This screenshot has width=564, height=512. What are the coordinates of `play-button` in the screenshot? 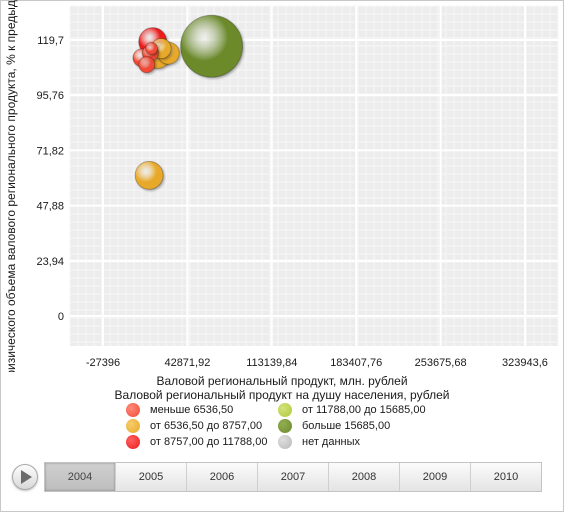 It's located at (25, 477).